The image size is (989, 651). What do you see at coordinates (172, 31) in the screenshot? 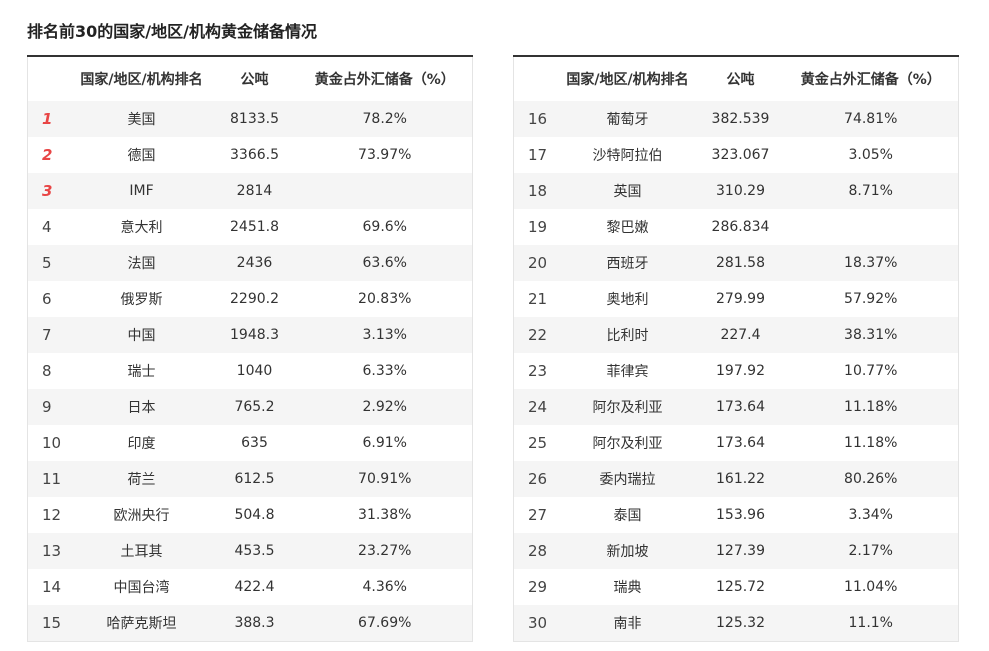
I see `page-title: 排名前30的国家/地区/机构黄金储备情况` at bounding box center [172, 31].